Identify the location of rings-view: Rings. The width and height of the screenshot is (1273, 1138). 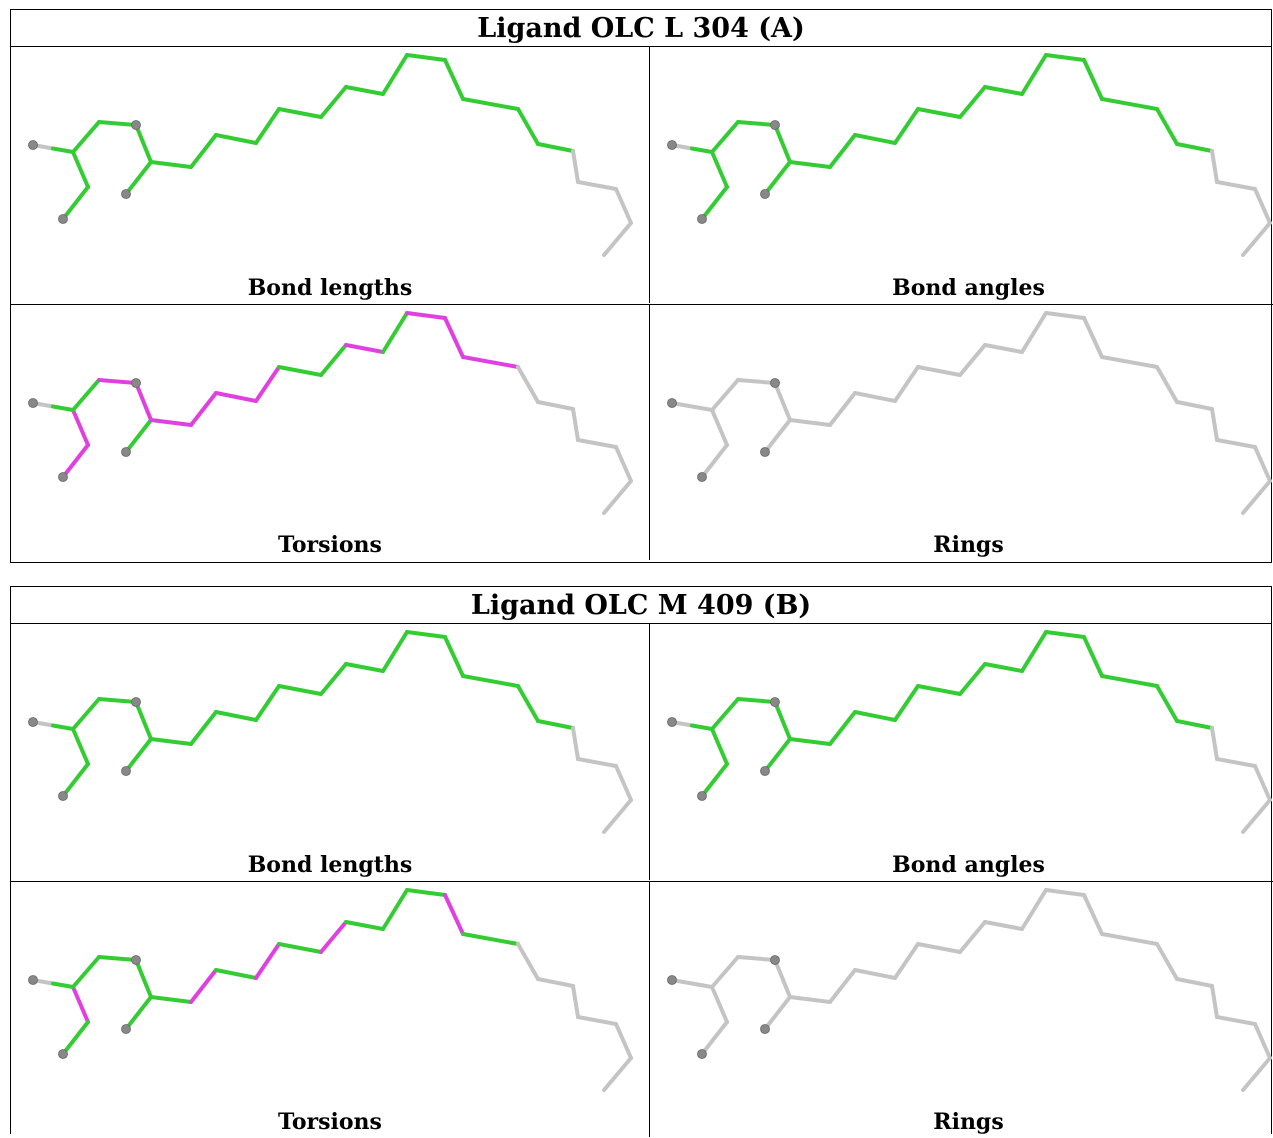
(961, 432).